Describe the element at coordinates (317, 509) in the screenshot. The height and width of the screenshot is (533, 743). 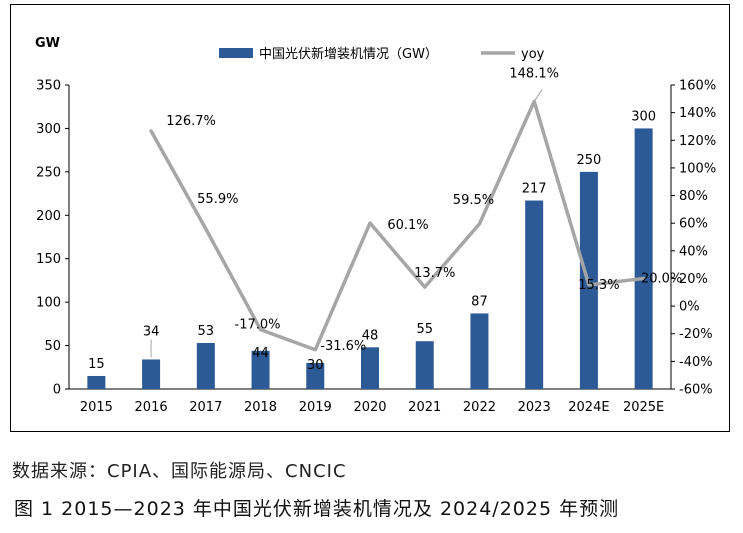
I see `figure-caption: 图 1 2015—2023 年中国光伏新增装机情况及 2024/2025 年预测` at that location.